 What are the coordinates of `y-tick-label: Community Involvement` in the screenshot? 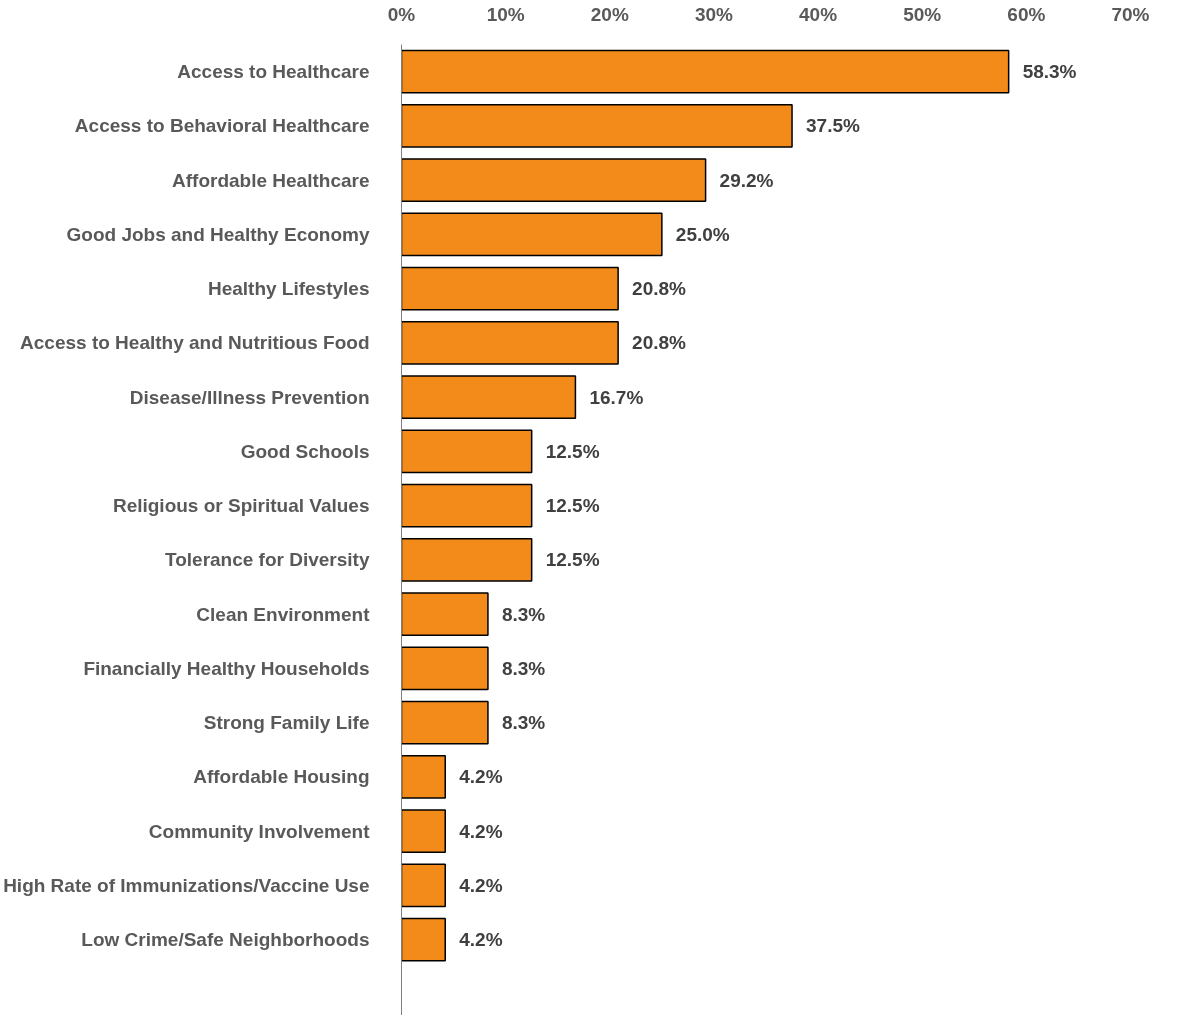 It's located at (259, 831).